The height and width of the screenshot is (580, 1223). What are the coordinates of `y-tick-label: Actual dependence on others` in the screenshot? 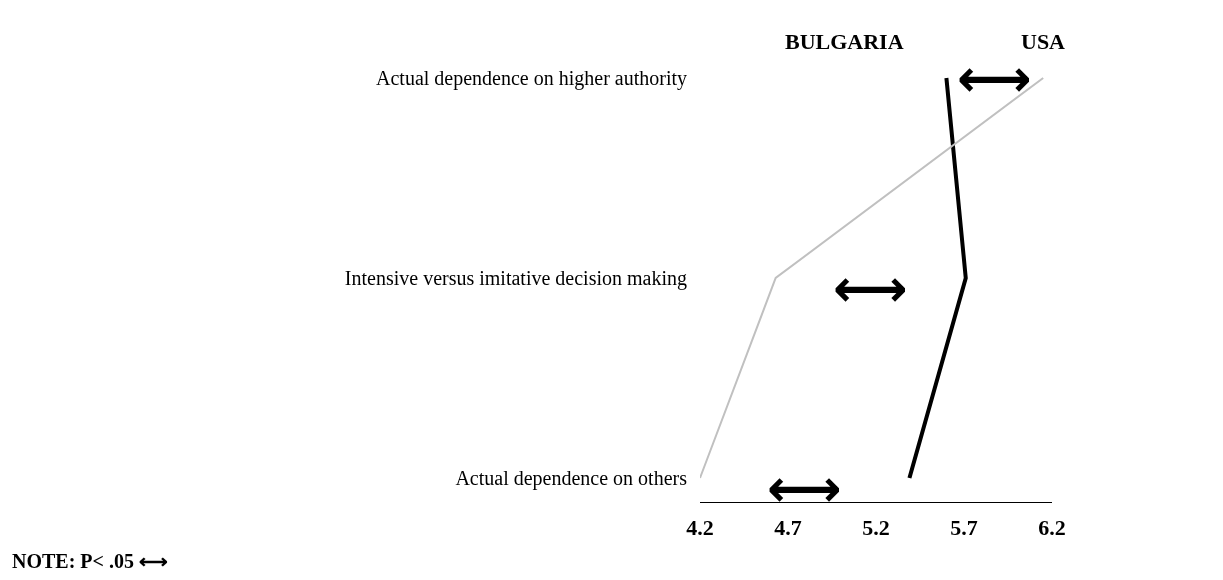 It's located at (571, 478).